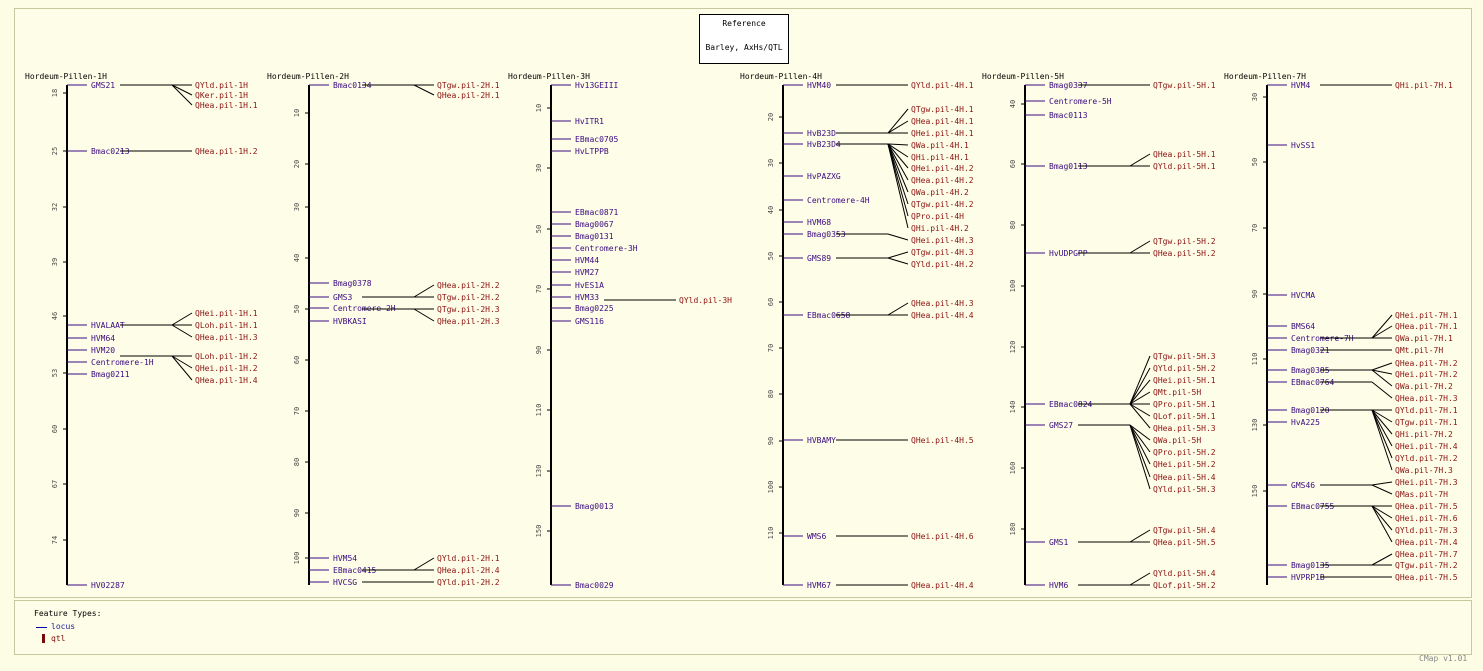 The image size is (1483, 671). Describe the element at coordinates (468, 321) in the screenshot. I see `qtl-label: QHea.pil-2H.3` at that location.